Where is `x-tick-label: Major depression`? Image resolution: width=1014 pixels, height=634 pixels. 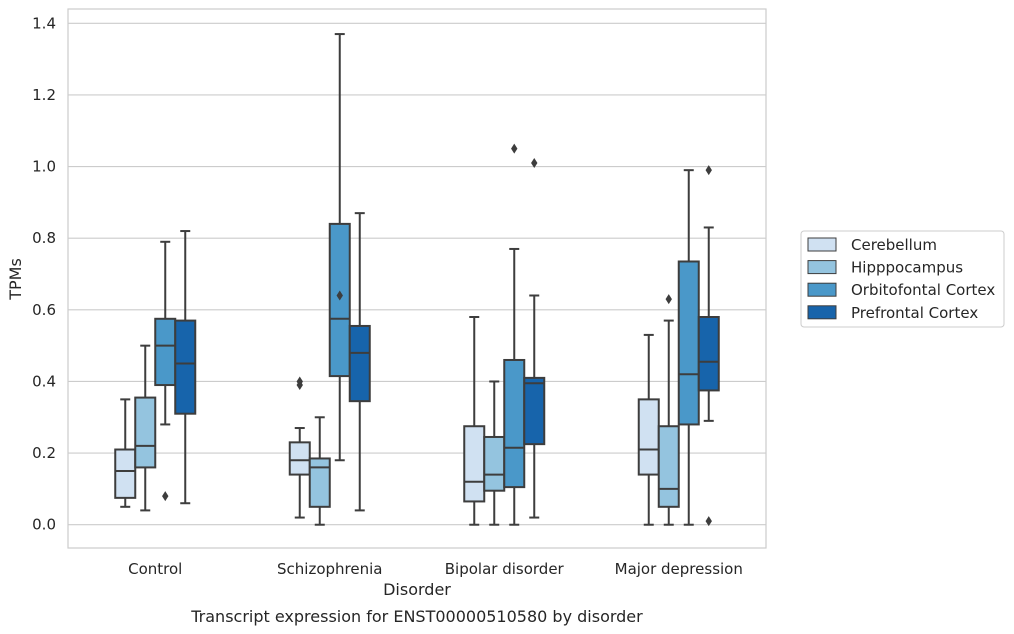
x-tick-label: Major depression is located at coordinates (679, 569).